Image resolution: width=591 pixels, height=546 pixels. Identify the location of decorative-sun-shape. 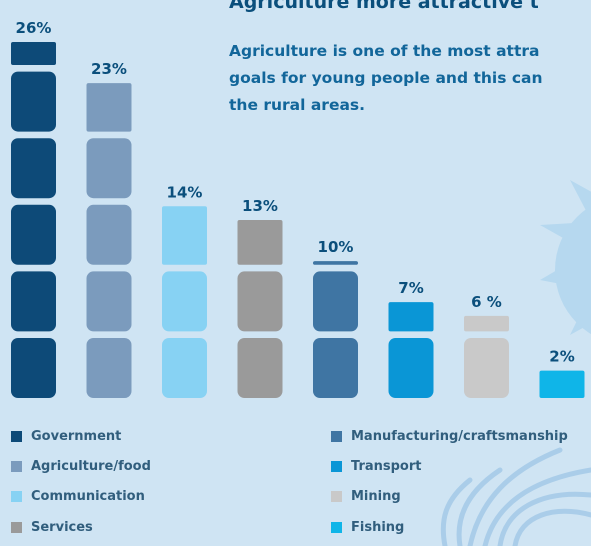
(565, 257).